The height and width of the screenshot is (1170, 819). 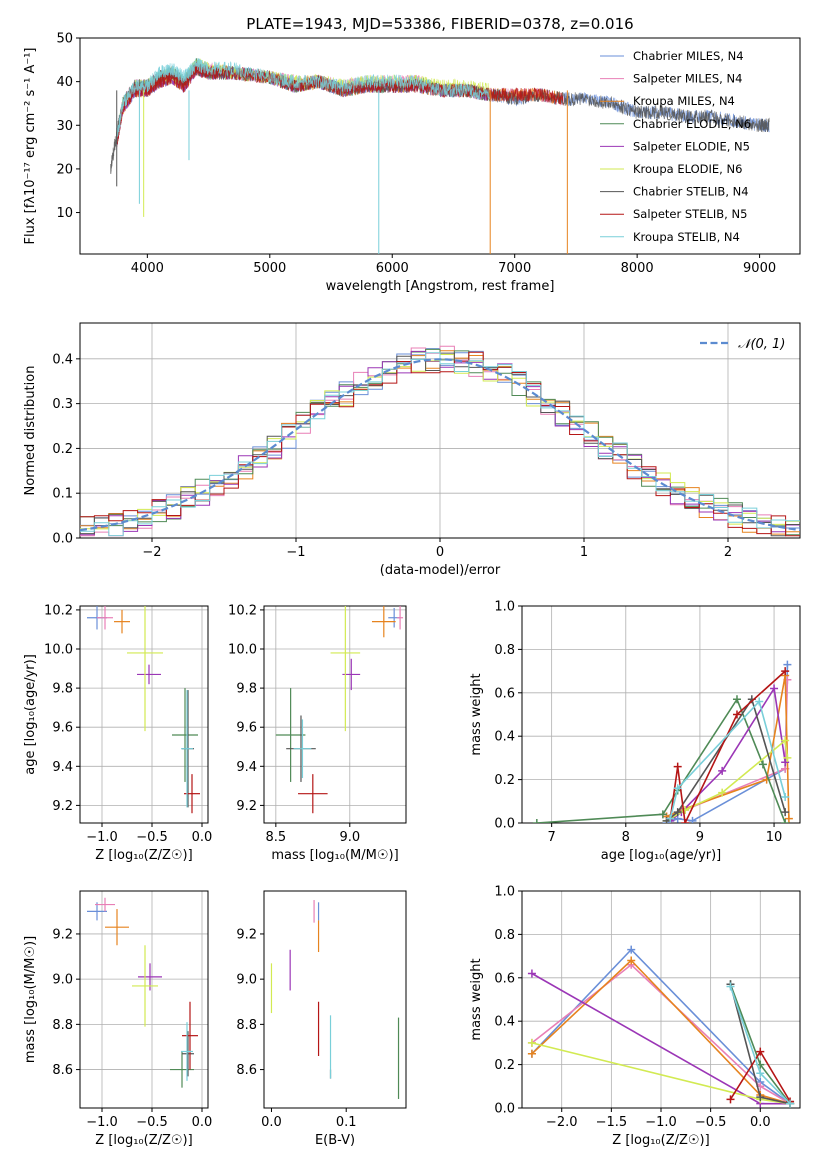 I want to click on panel-mass-vs-ebv: 0.0 0.1 8.6 8.8 9.0 9.2 E(B-V), so click(x=321, y=1019).